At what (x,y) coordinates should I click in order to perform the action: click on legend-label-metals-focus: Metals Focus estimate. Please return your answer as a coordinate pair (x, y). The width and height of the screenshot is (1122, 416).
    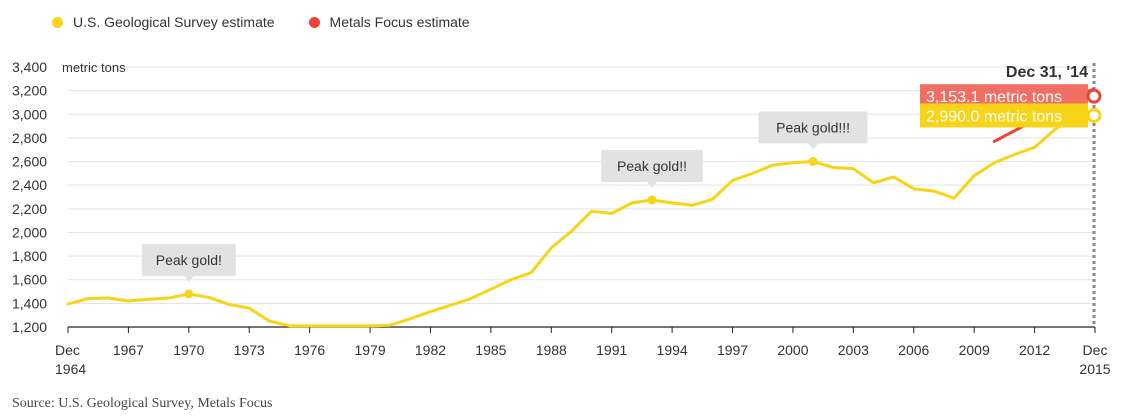
    Looking at the image, I should click on (399, 22).